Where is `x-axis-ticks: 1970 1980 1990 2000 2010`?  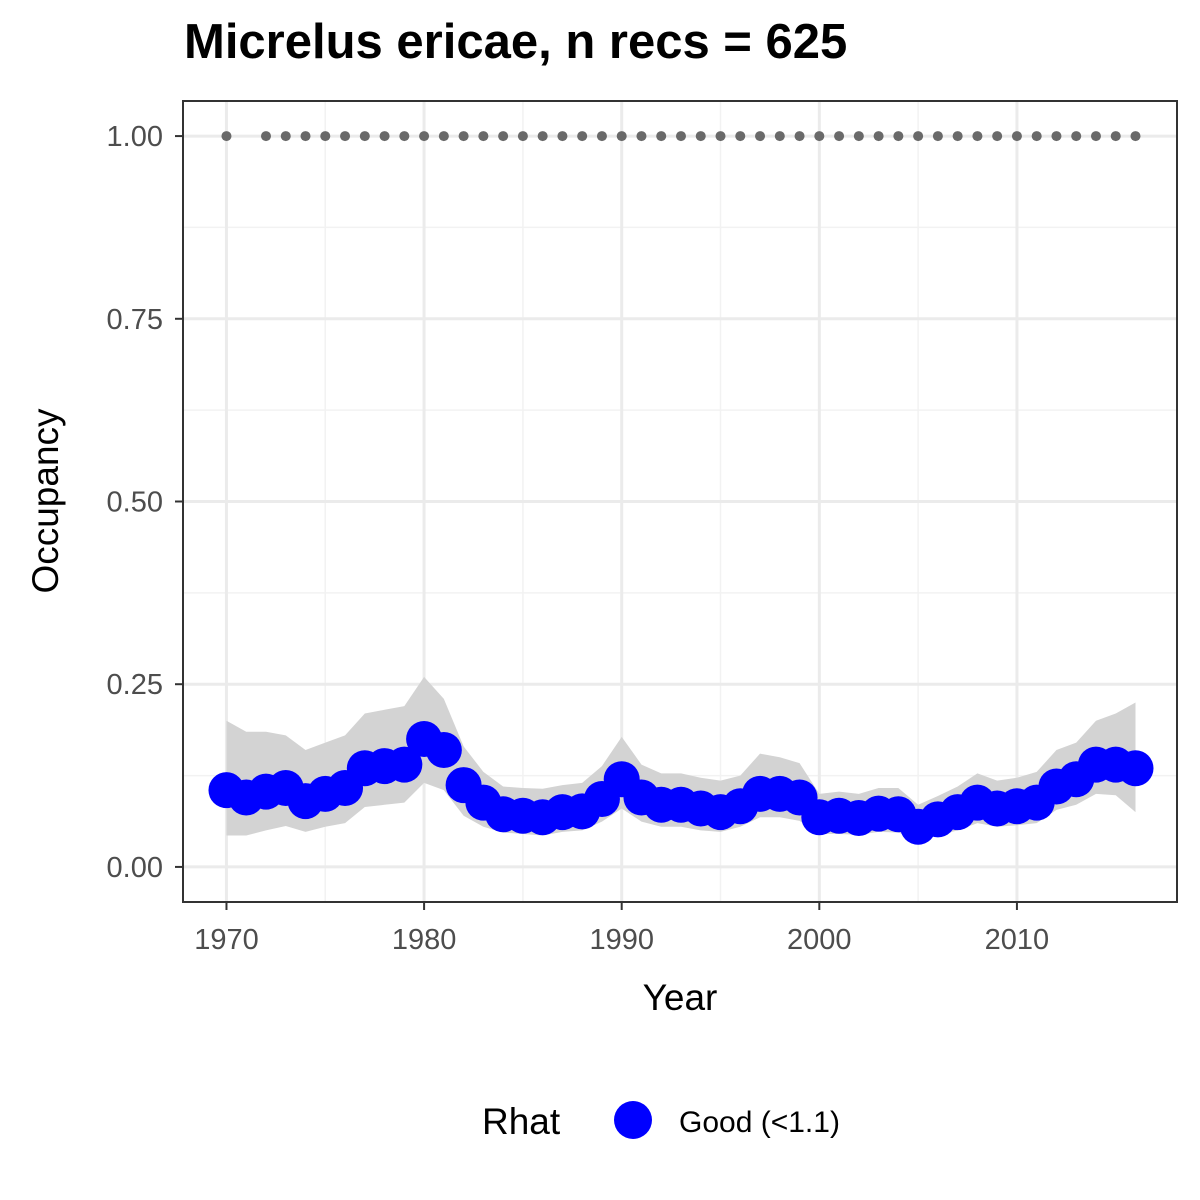 x-axis-ticks: 1970 1980 1990 2000 2010 is located at coordinates (621, 929).